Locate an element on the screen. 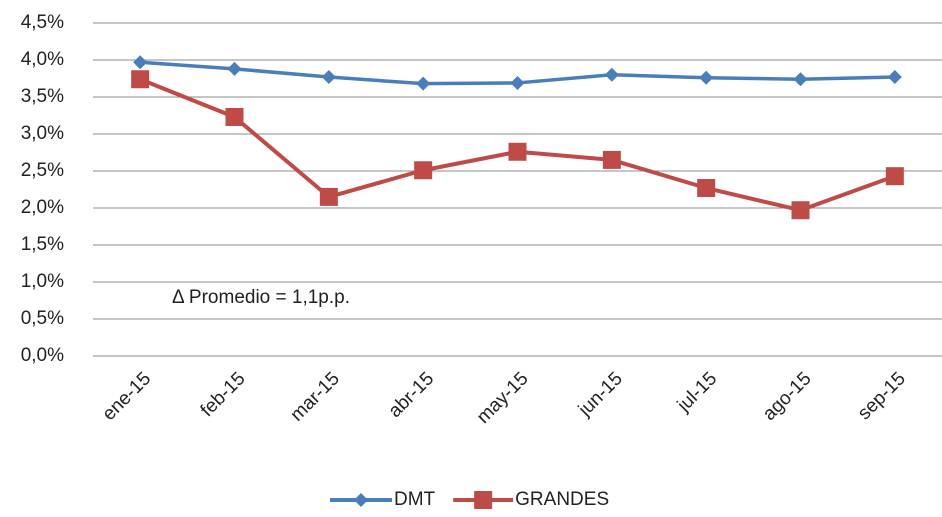 This screenshot has width=942, height=517. x-tick-label: sep-15 is located at coordinates (882, 396).